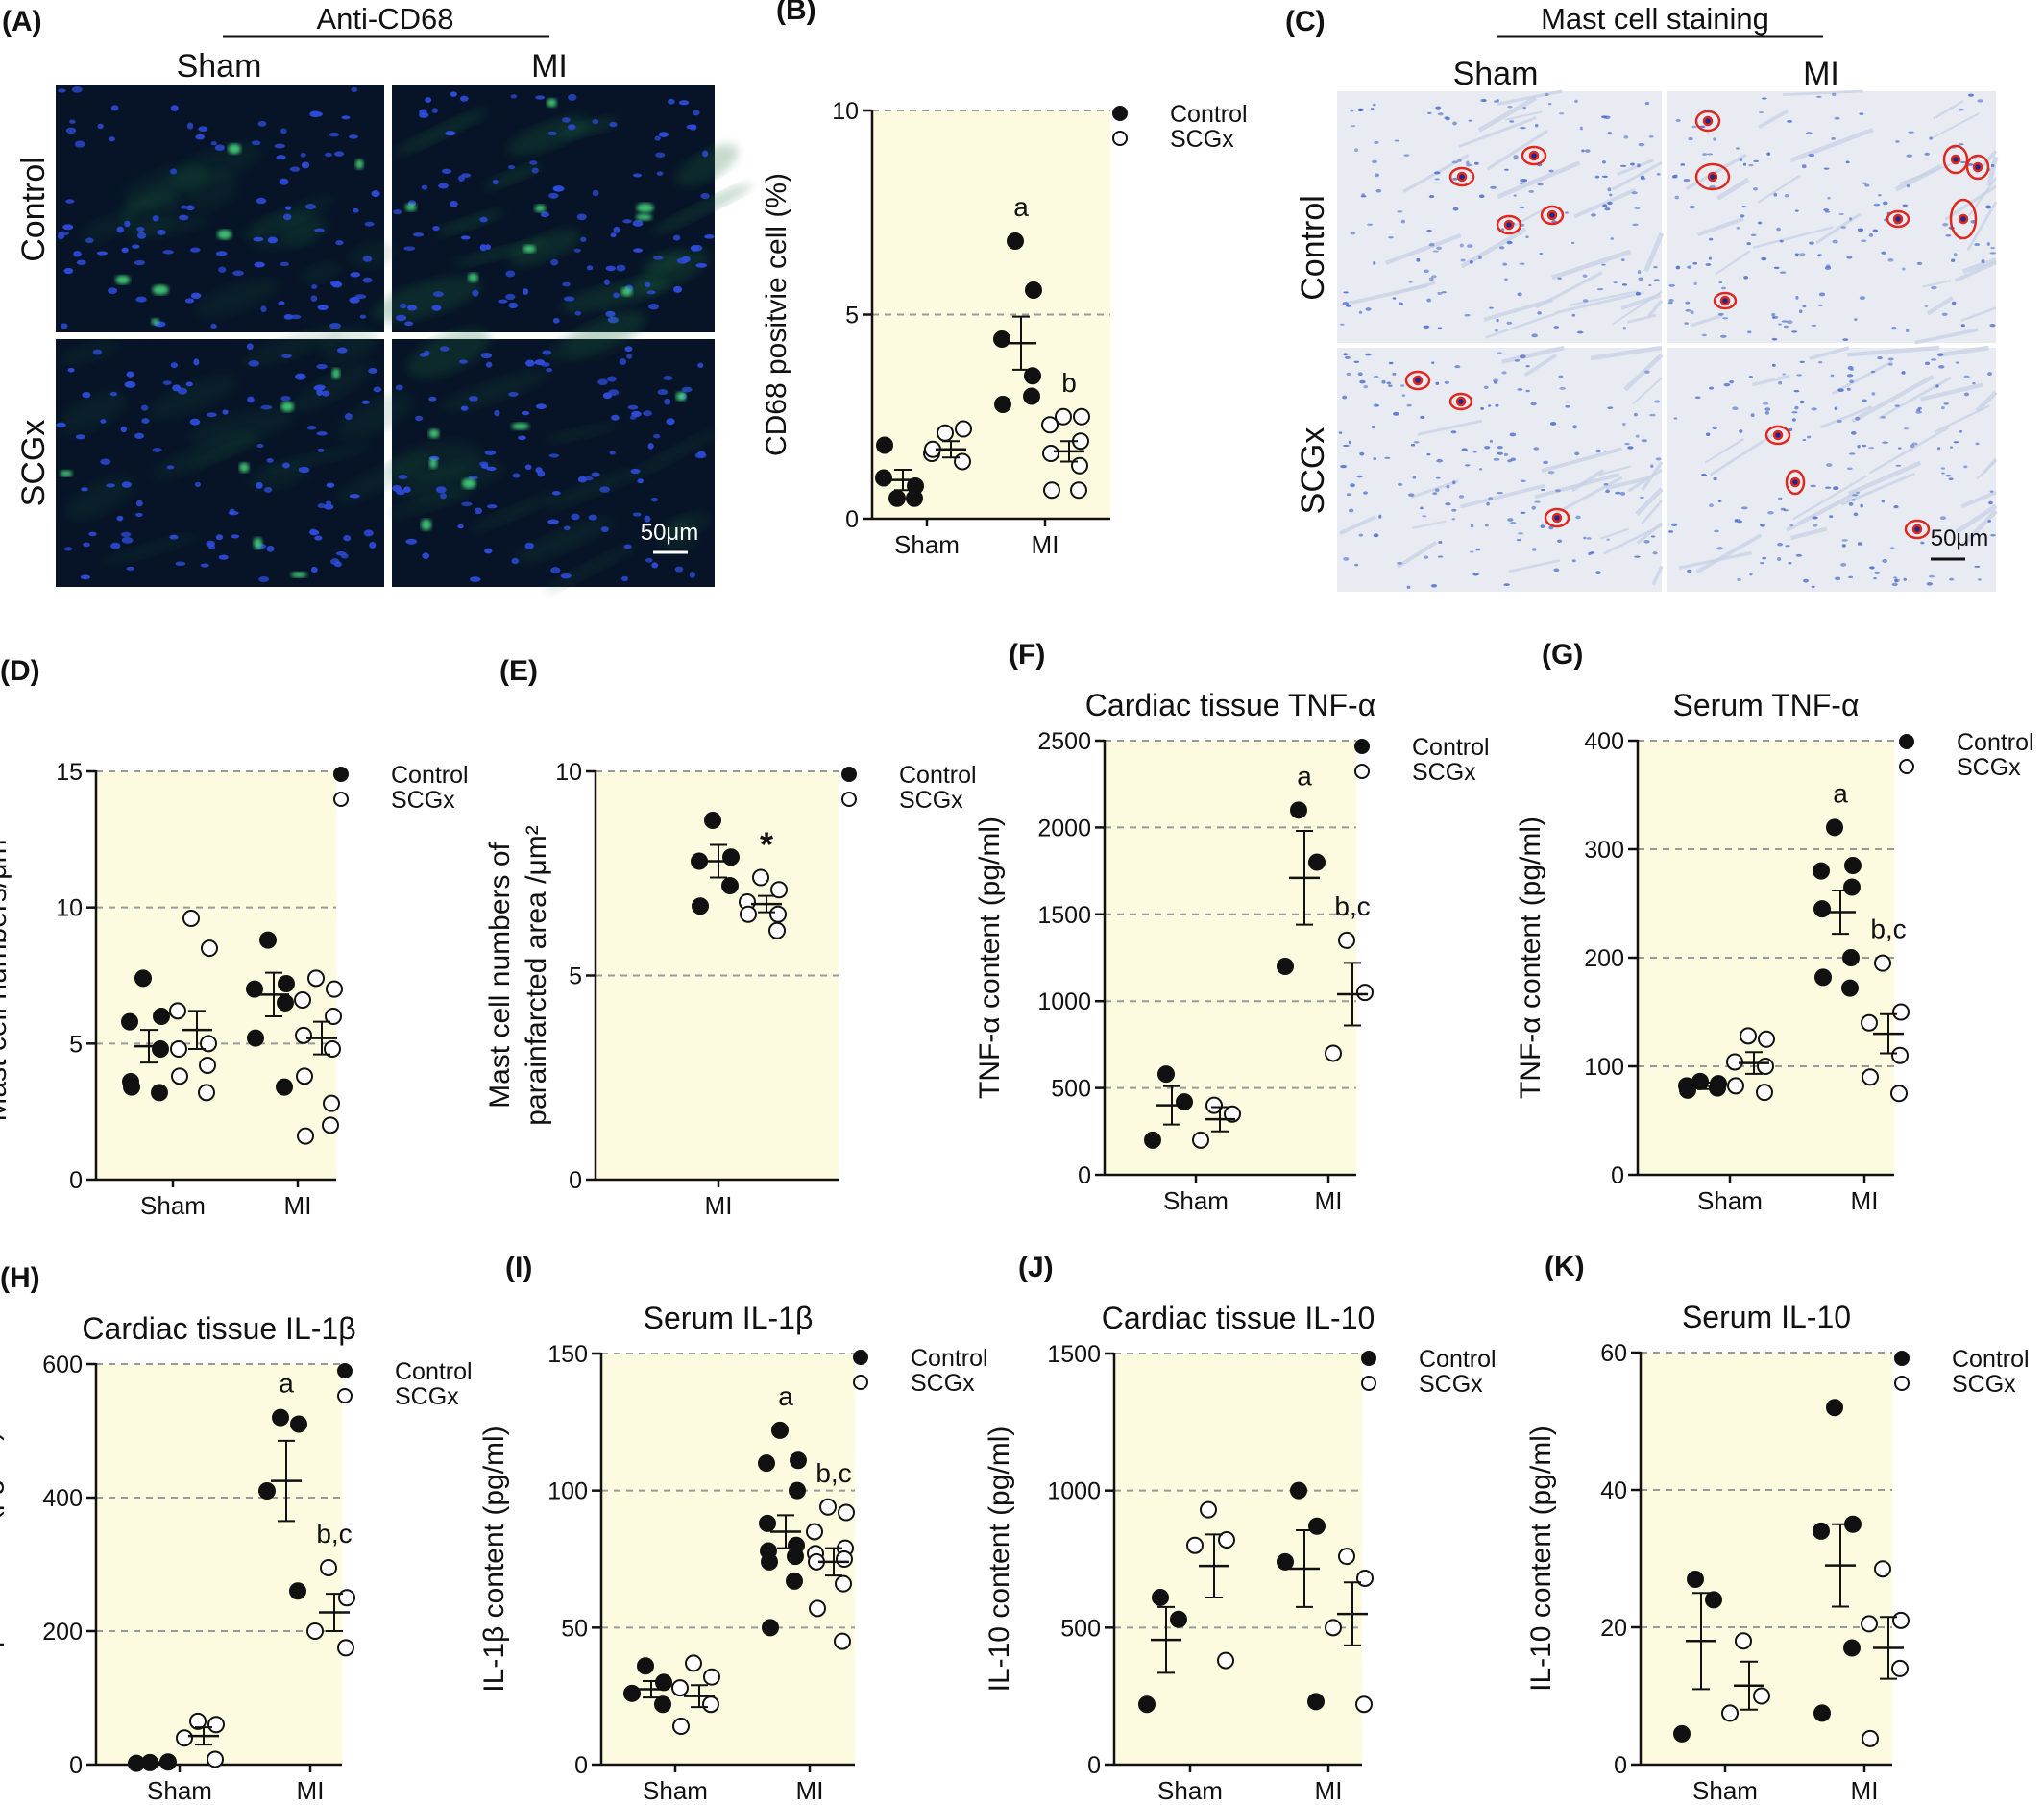 Image resolution: width=2044 pixels, height=1805 pixels. Describe the element at coordinates (1313, 471) in the screenshot. I see `panel-c-row-scgx: SCGx` at that location.